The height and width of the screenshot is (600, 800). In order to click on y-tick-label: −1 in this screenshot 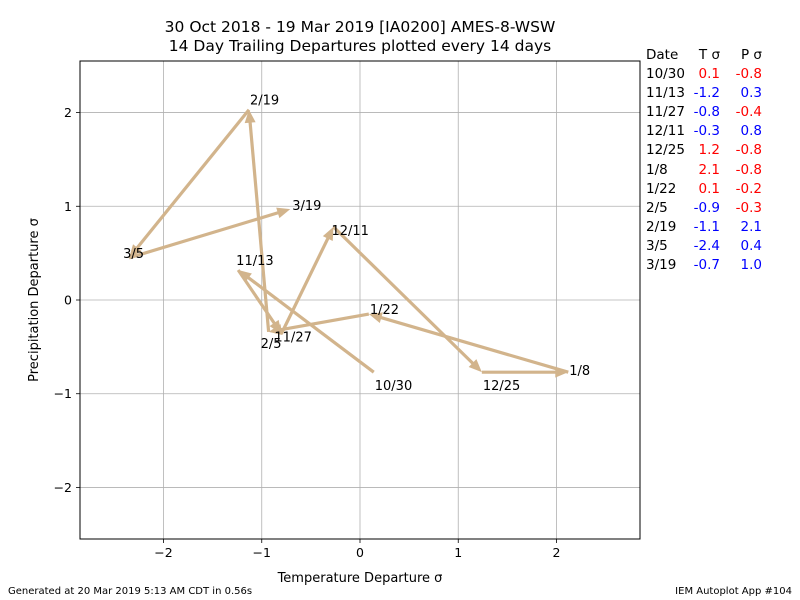, I will do `click(63, 393)`.